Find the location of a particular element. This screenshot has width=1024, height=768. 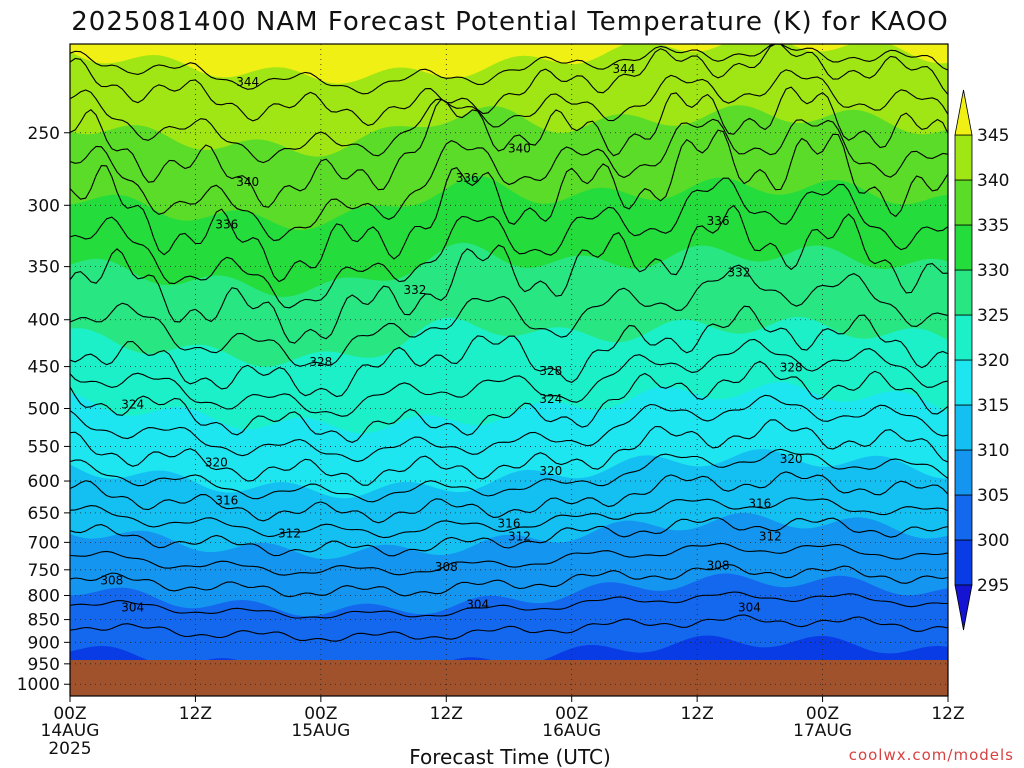

y-tick-label: 250 is located at coordinates (44, 134).